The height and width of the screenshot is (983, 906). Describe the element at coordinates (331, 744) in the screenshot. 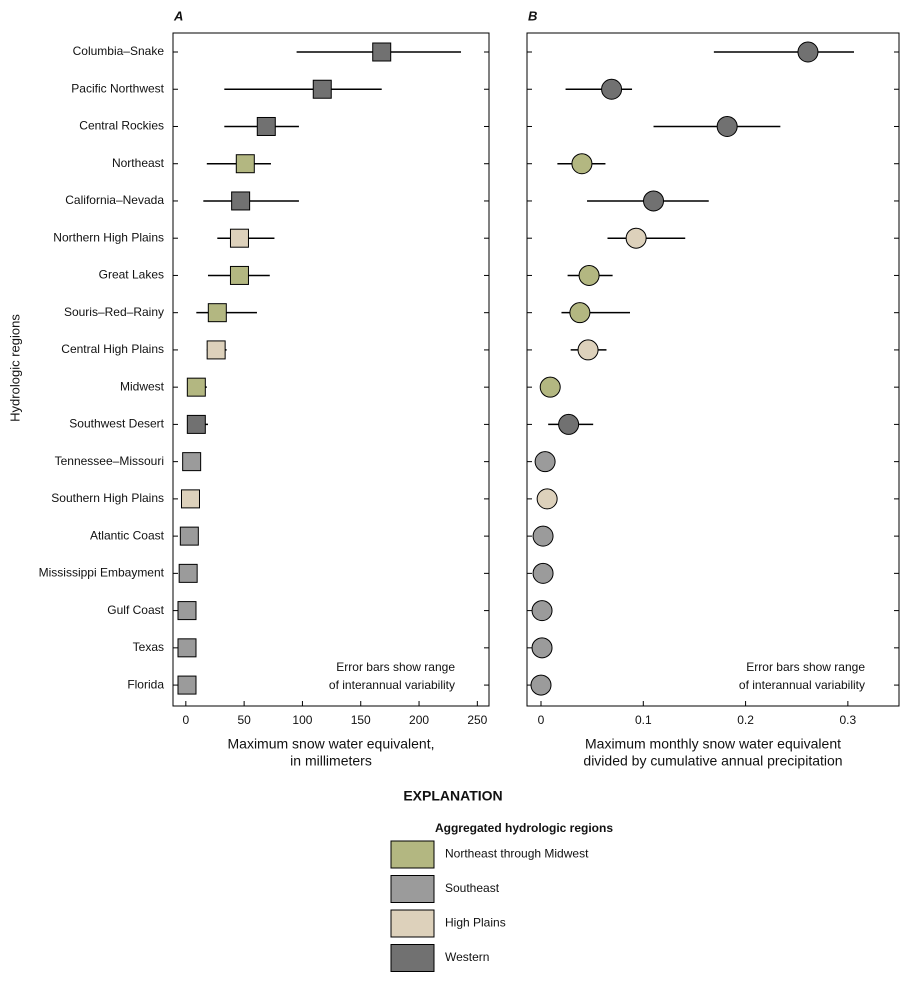

I see `x-axis-label: Maximum snow water equivalent,` at that location.